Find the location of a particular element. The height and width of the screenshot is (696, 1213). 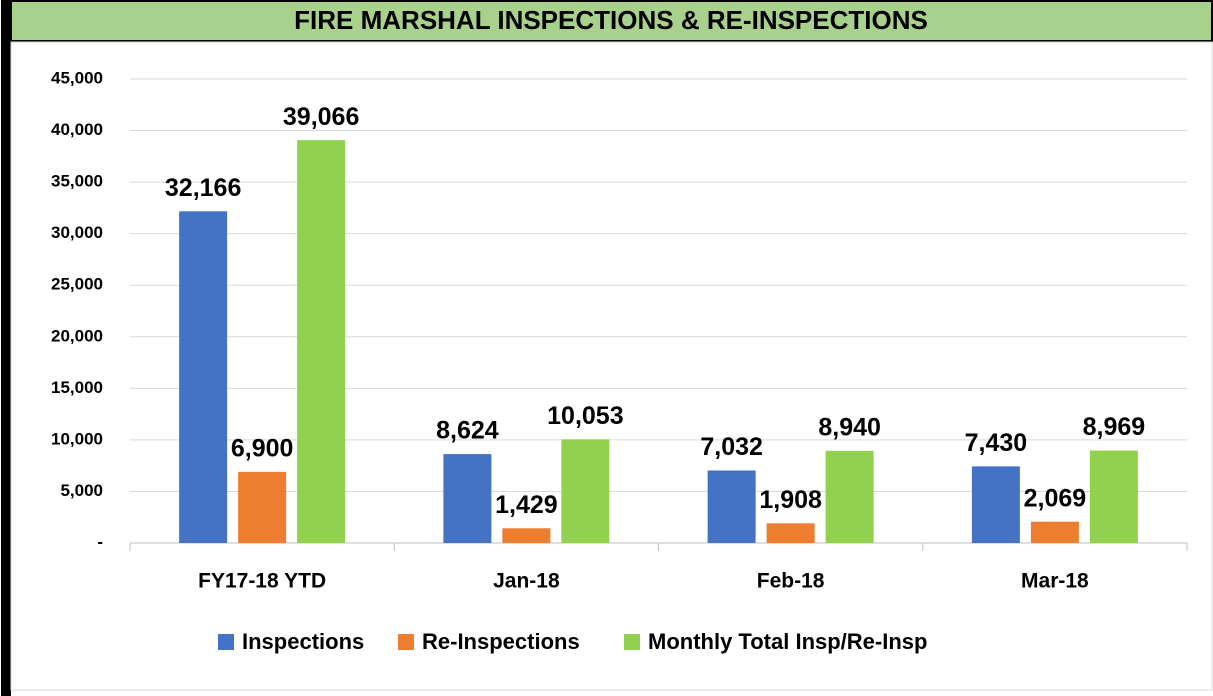

data-label: 7,032 is located at coordinates (731, 447).